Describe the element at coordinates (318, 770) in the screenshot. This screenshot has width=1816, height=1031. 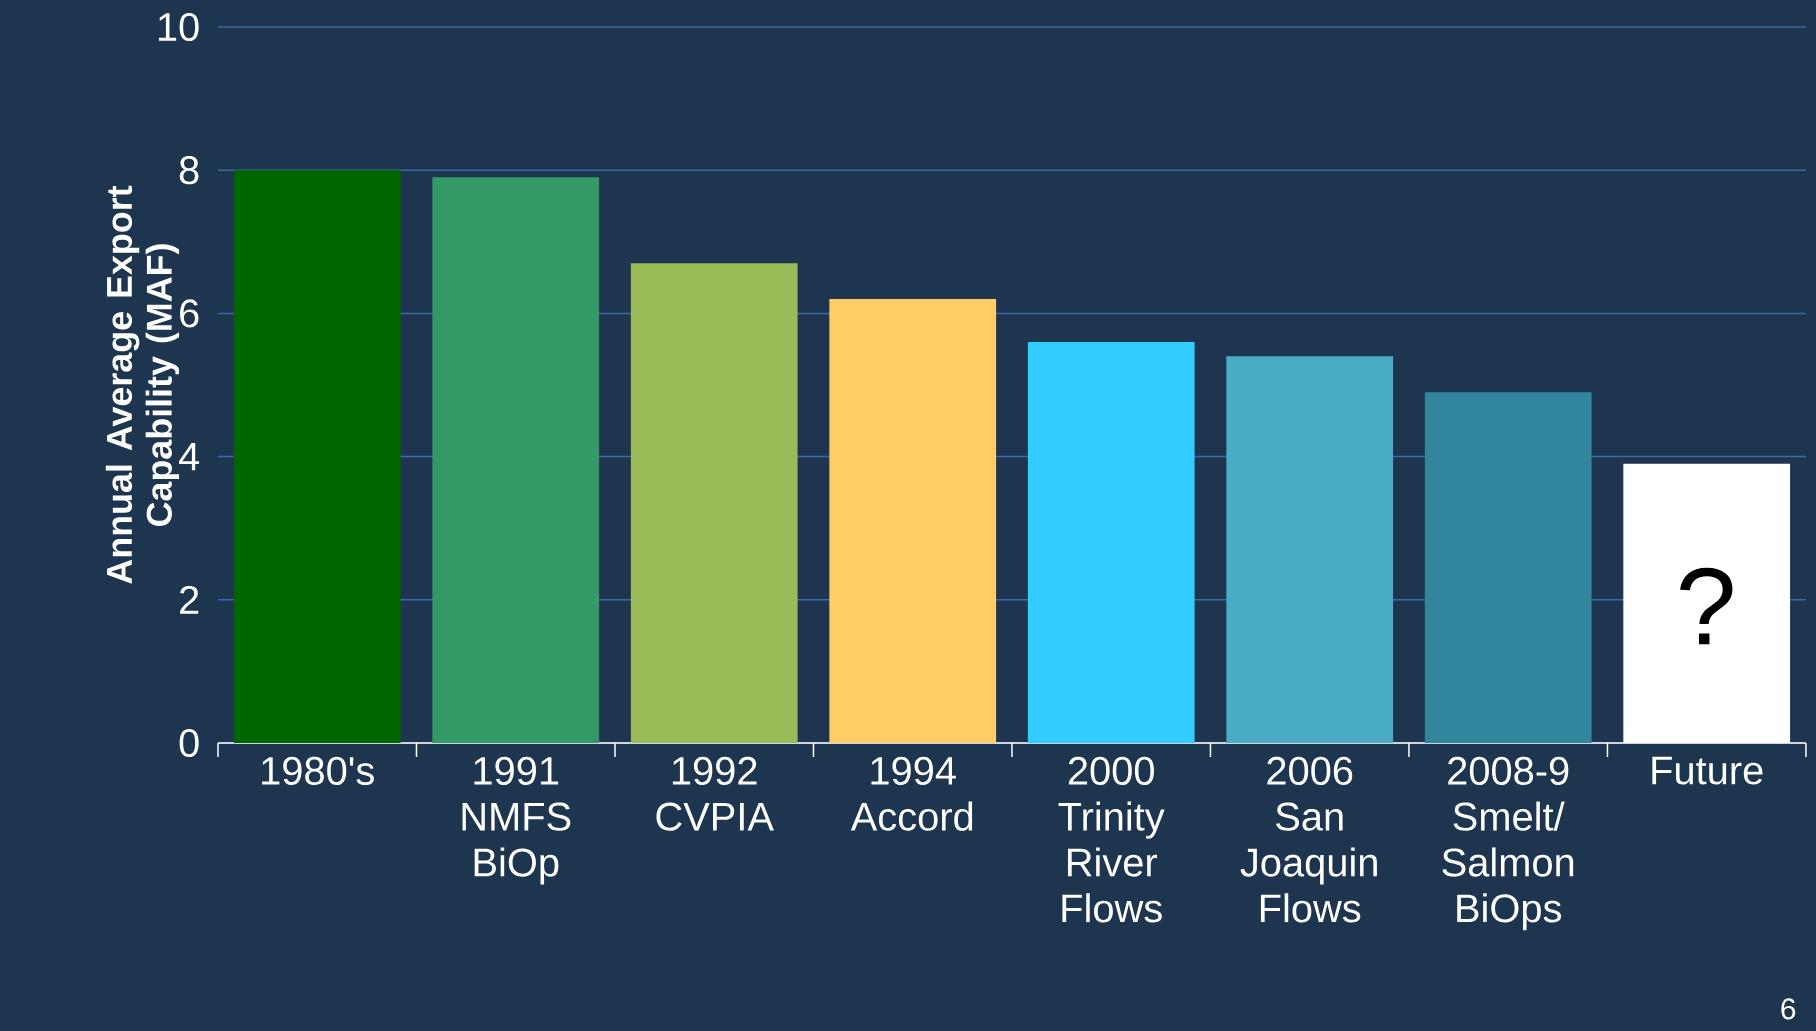
I see `x-tick-label: 1980's` at that location.